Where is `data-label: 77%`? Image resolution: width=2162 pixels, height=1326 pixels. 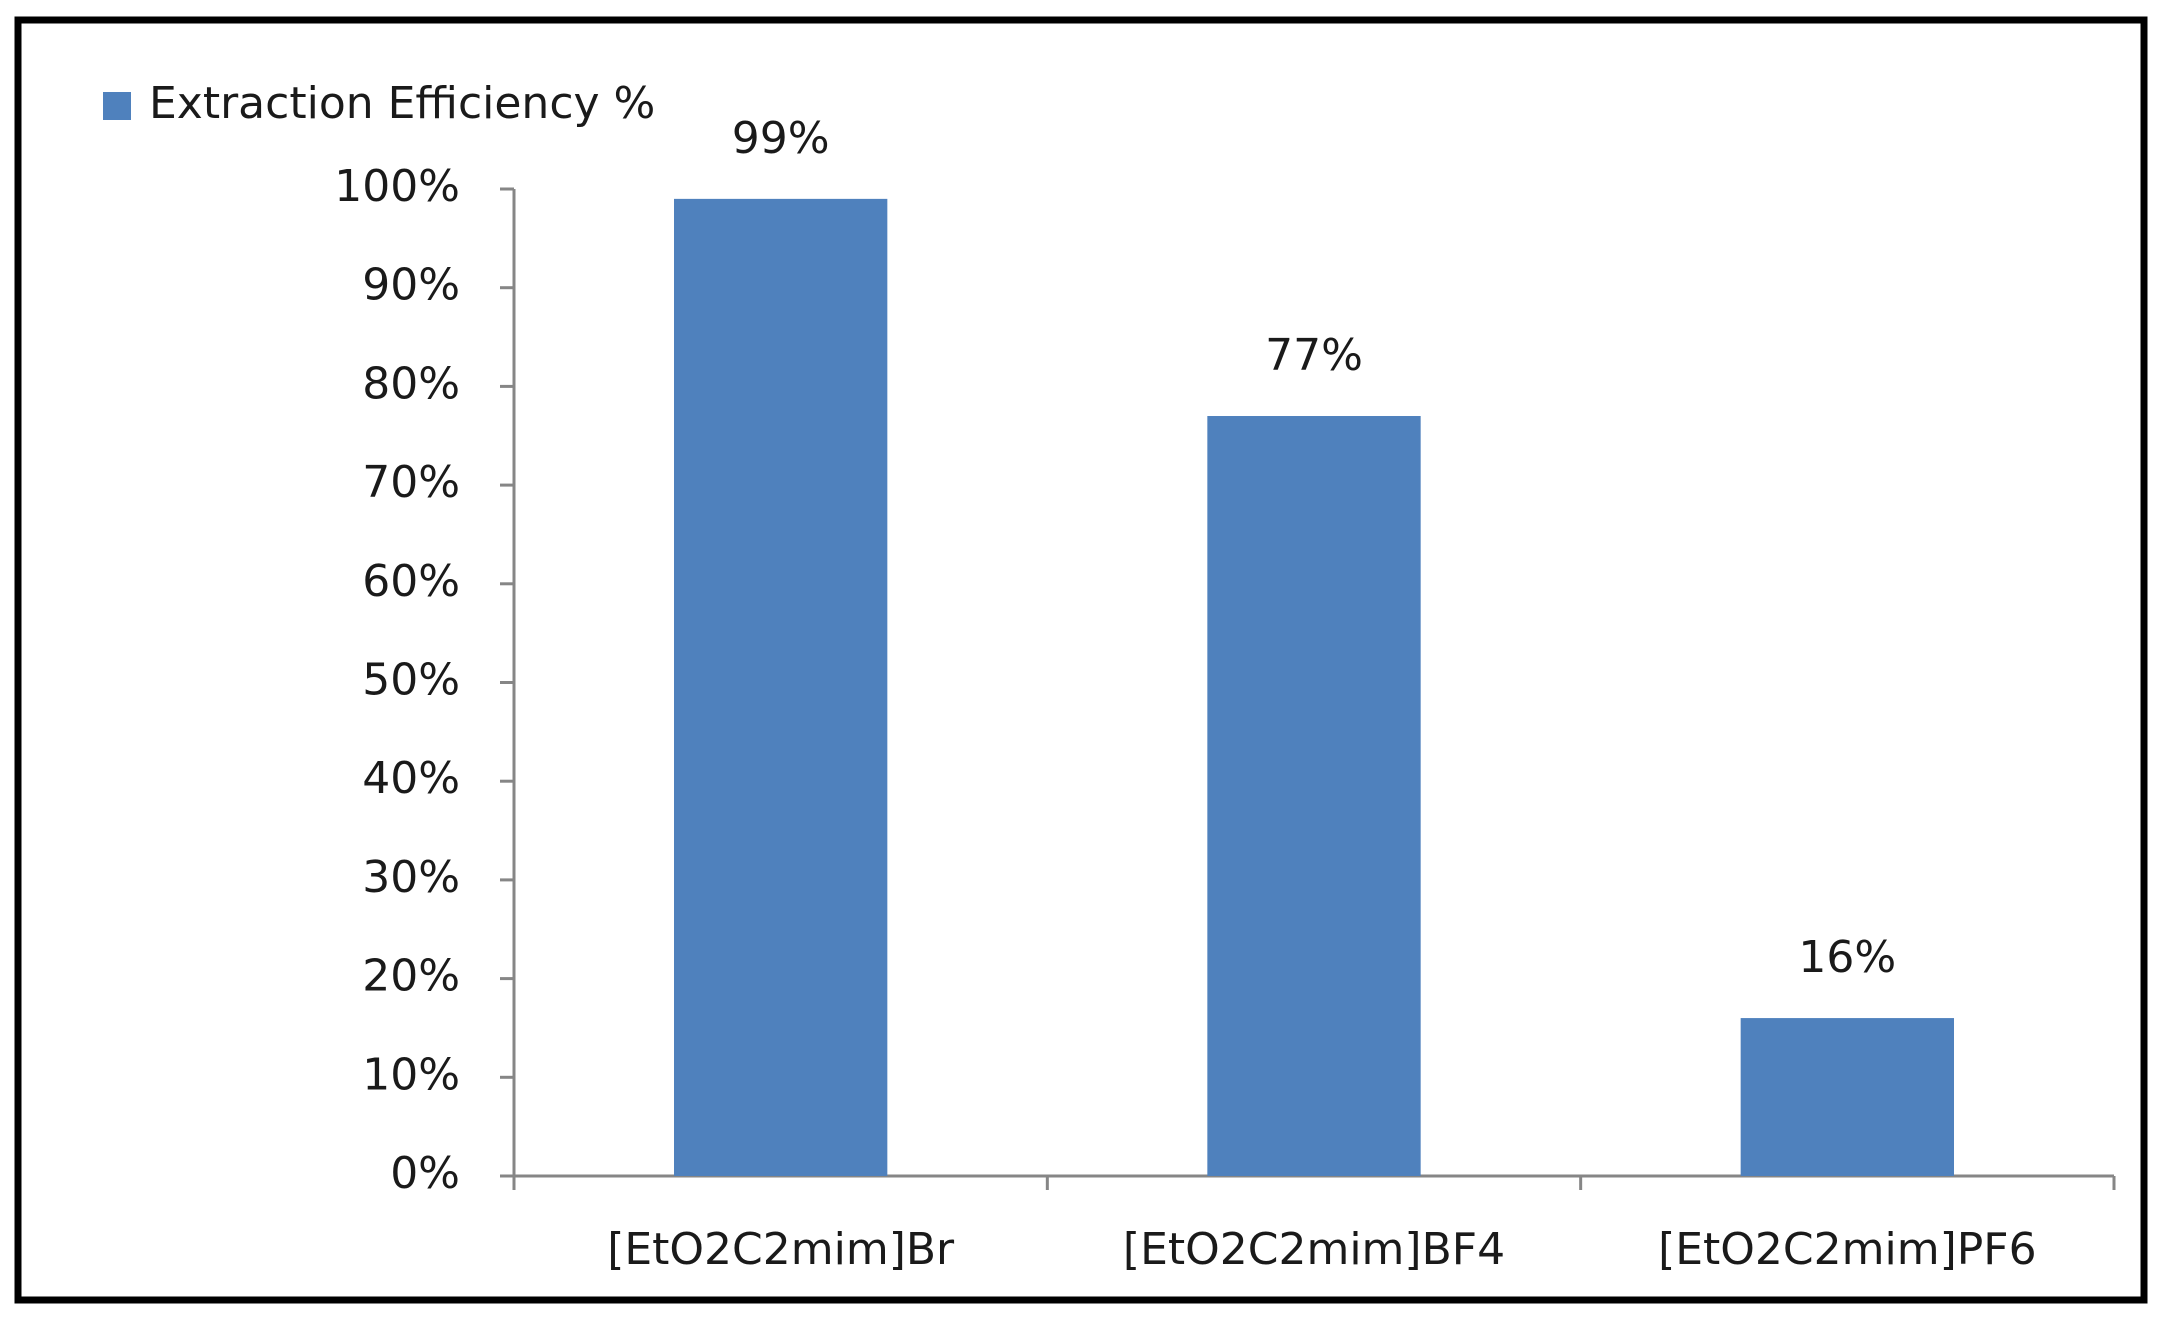
data-label: 77% is located at coordinates (1314, 355).